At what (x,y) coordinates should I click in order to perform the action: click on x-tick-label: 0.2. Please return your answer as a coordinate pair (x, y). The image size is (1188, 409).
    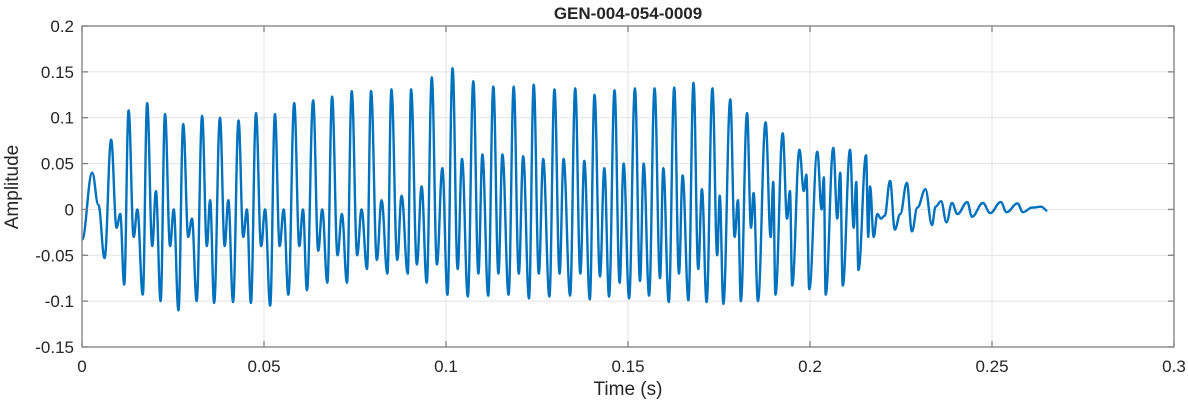
    Looking at the image, I should click on (810, 366).